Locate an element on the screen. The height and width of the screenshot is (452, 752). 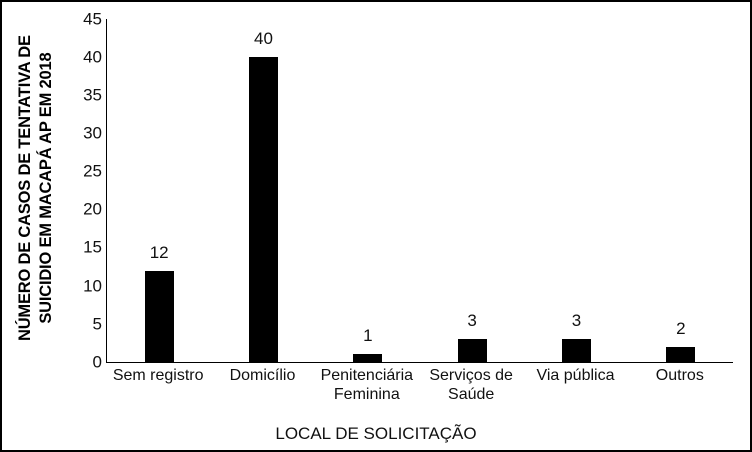
x-tick-servicos-de-saude: Serviços de Saúde is located at coordinates (471, 386).